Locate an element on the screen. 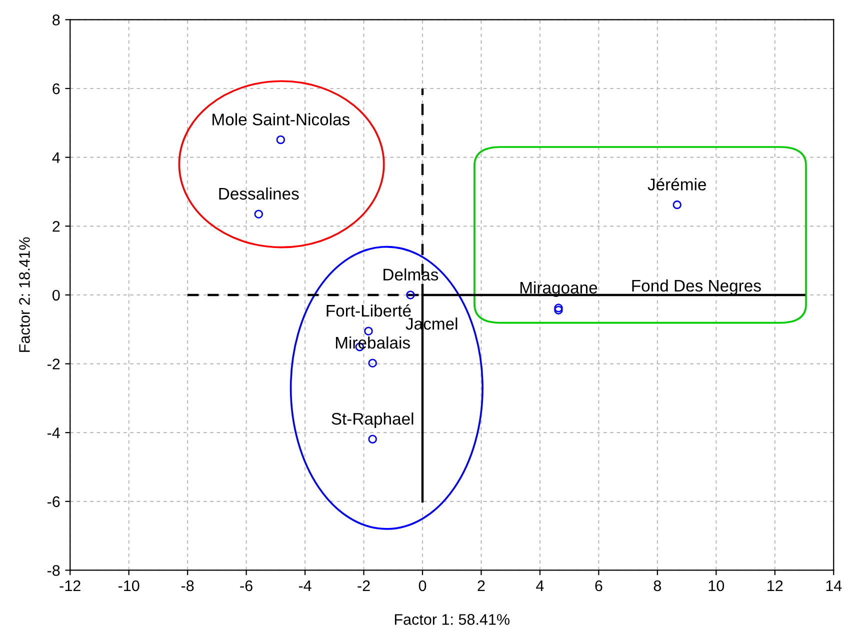  annotation: Miragoane is located at coordinates (559, 289).